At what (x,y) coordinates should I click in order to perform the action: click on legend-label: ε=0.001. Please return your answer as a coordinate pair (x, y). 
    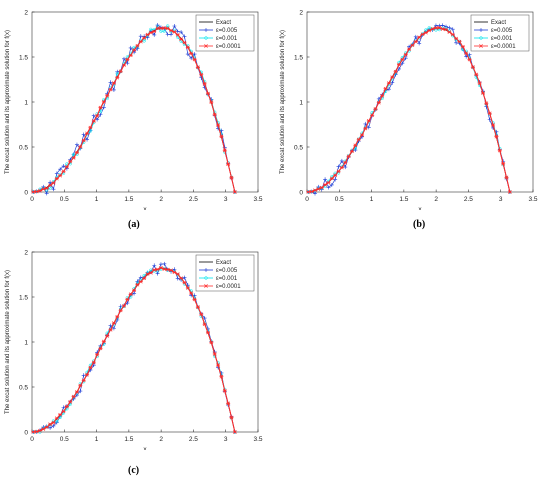
    Looking at the image, I should click on (227, 279).